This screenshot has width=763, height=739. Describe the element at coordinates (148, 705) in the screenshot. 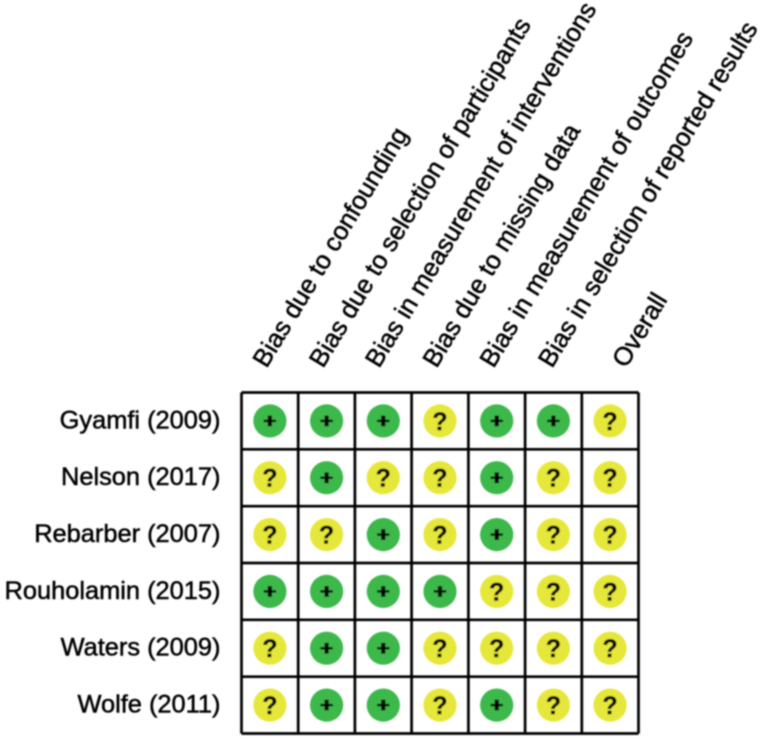

I see `svg-text: Wolfe (2011)` at that location.